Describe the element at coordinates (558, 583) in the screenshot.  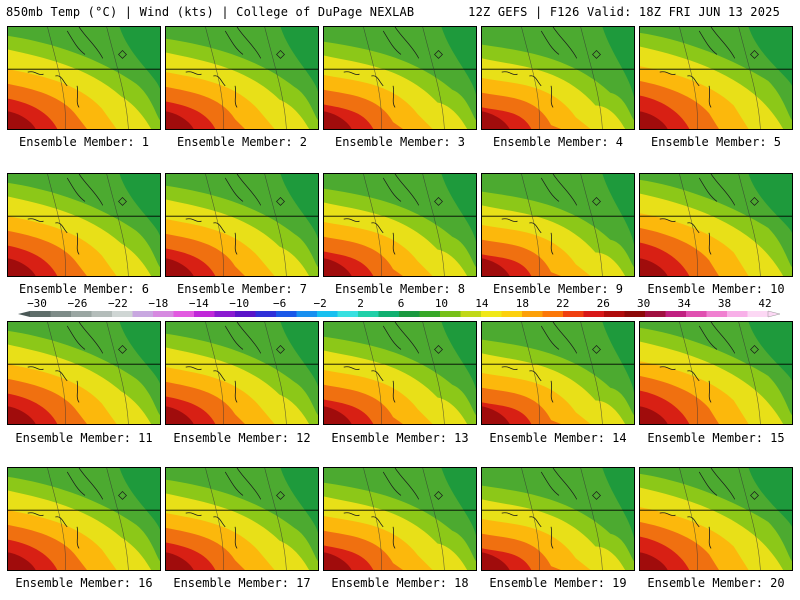
I see `ensemble-member-label: Ensemble Member: 19` at that location.